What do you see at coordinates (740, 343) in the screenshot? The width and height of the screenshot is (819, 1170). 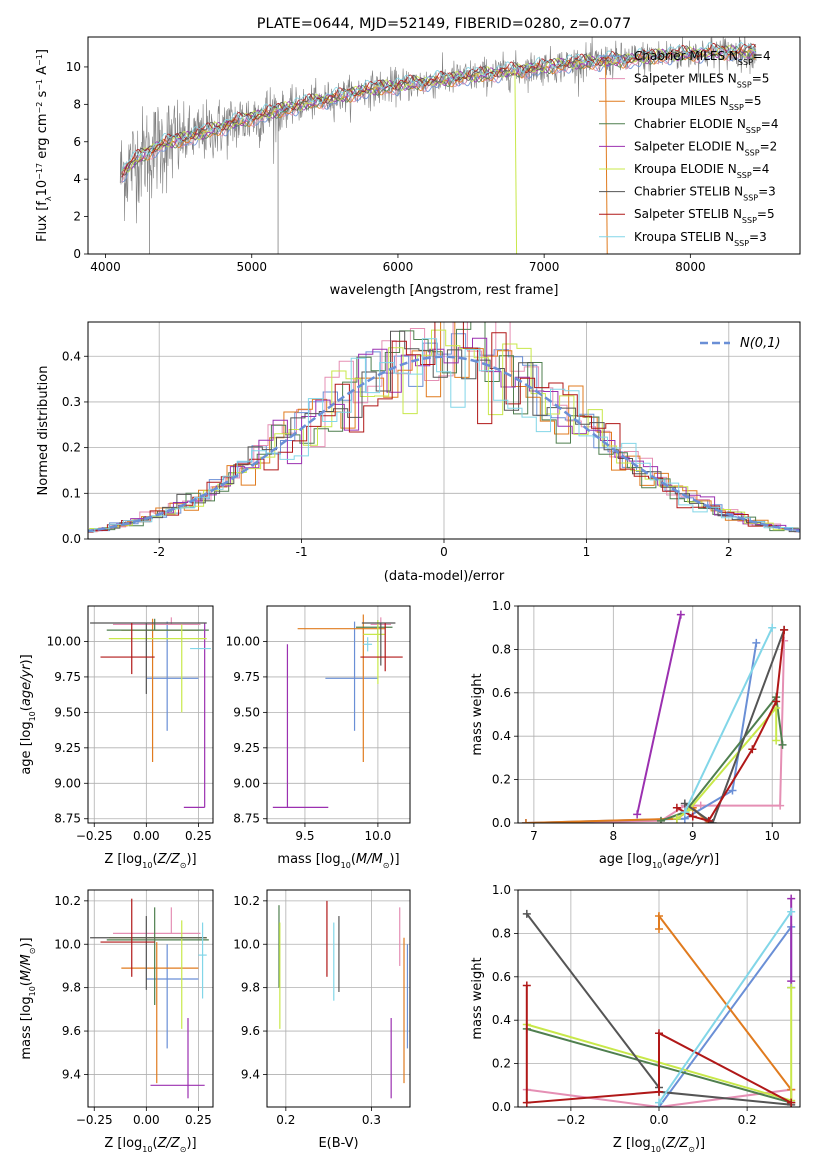 I see `residuals-legend: N(0,1)` at bounding box center [740, 343].